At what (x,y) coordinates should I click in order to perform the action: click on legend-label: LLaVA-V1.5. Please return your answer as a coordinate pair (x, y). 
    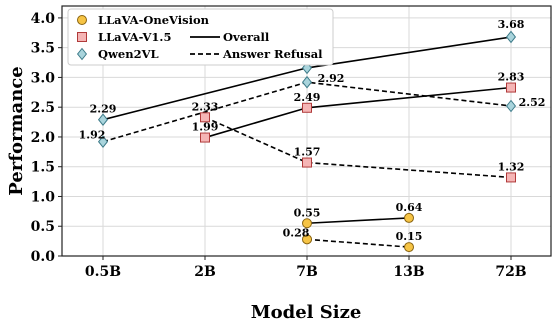
    Looking at the image, I should click on (134, 37).